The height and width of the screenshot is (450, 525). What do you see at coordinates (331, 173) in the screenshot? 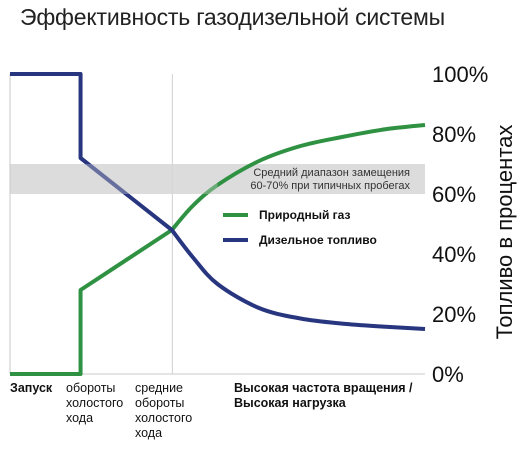
I see `band-label-line-1: Средний диапазон замещения` at bounding box center [331, 173].